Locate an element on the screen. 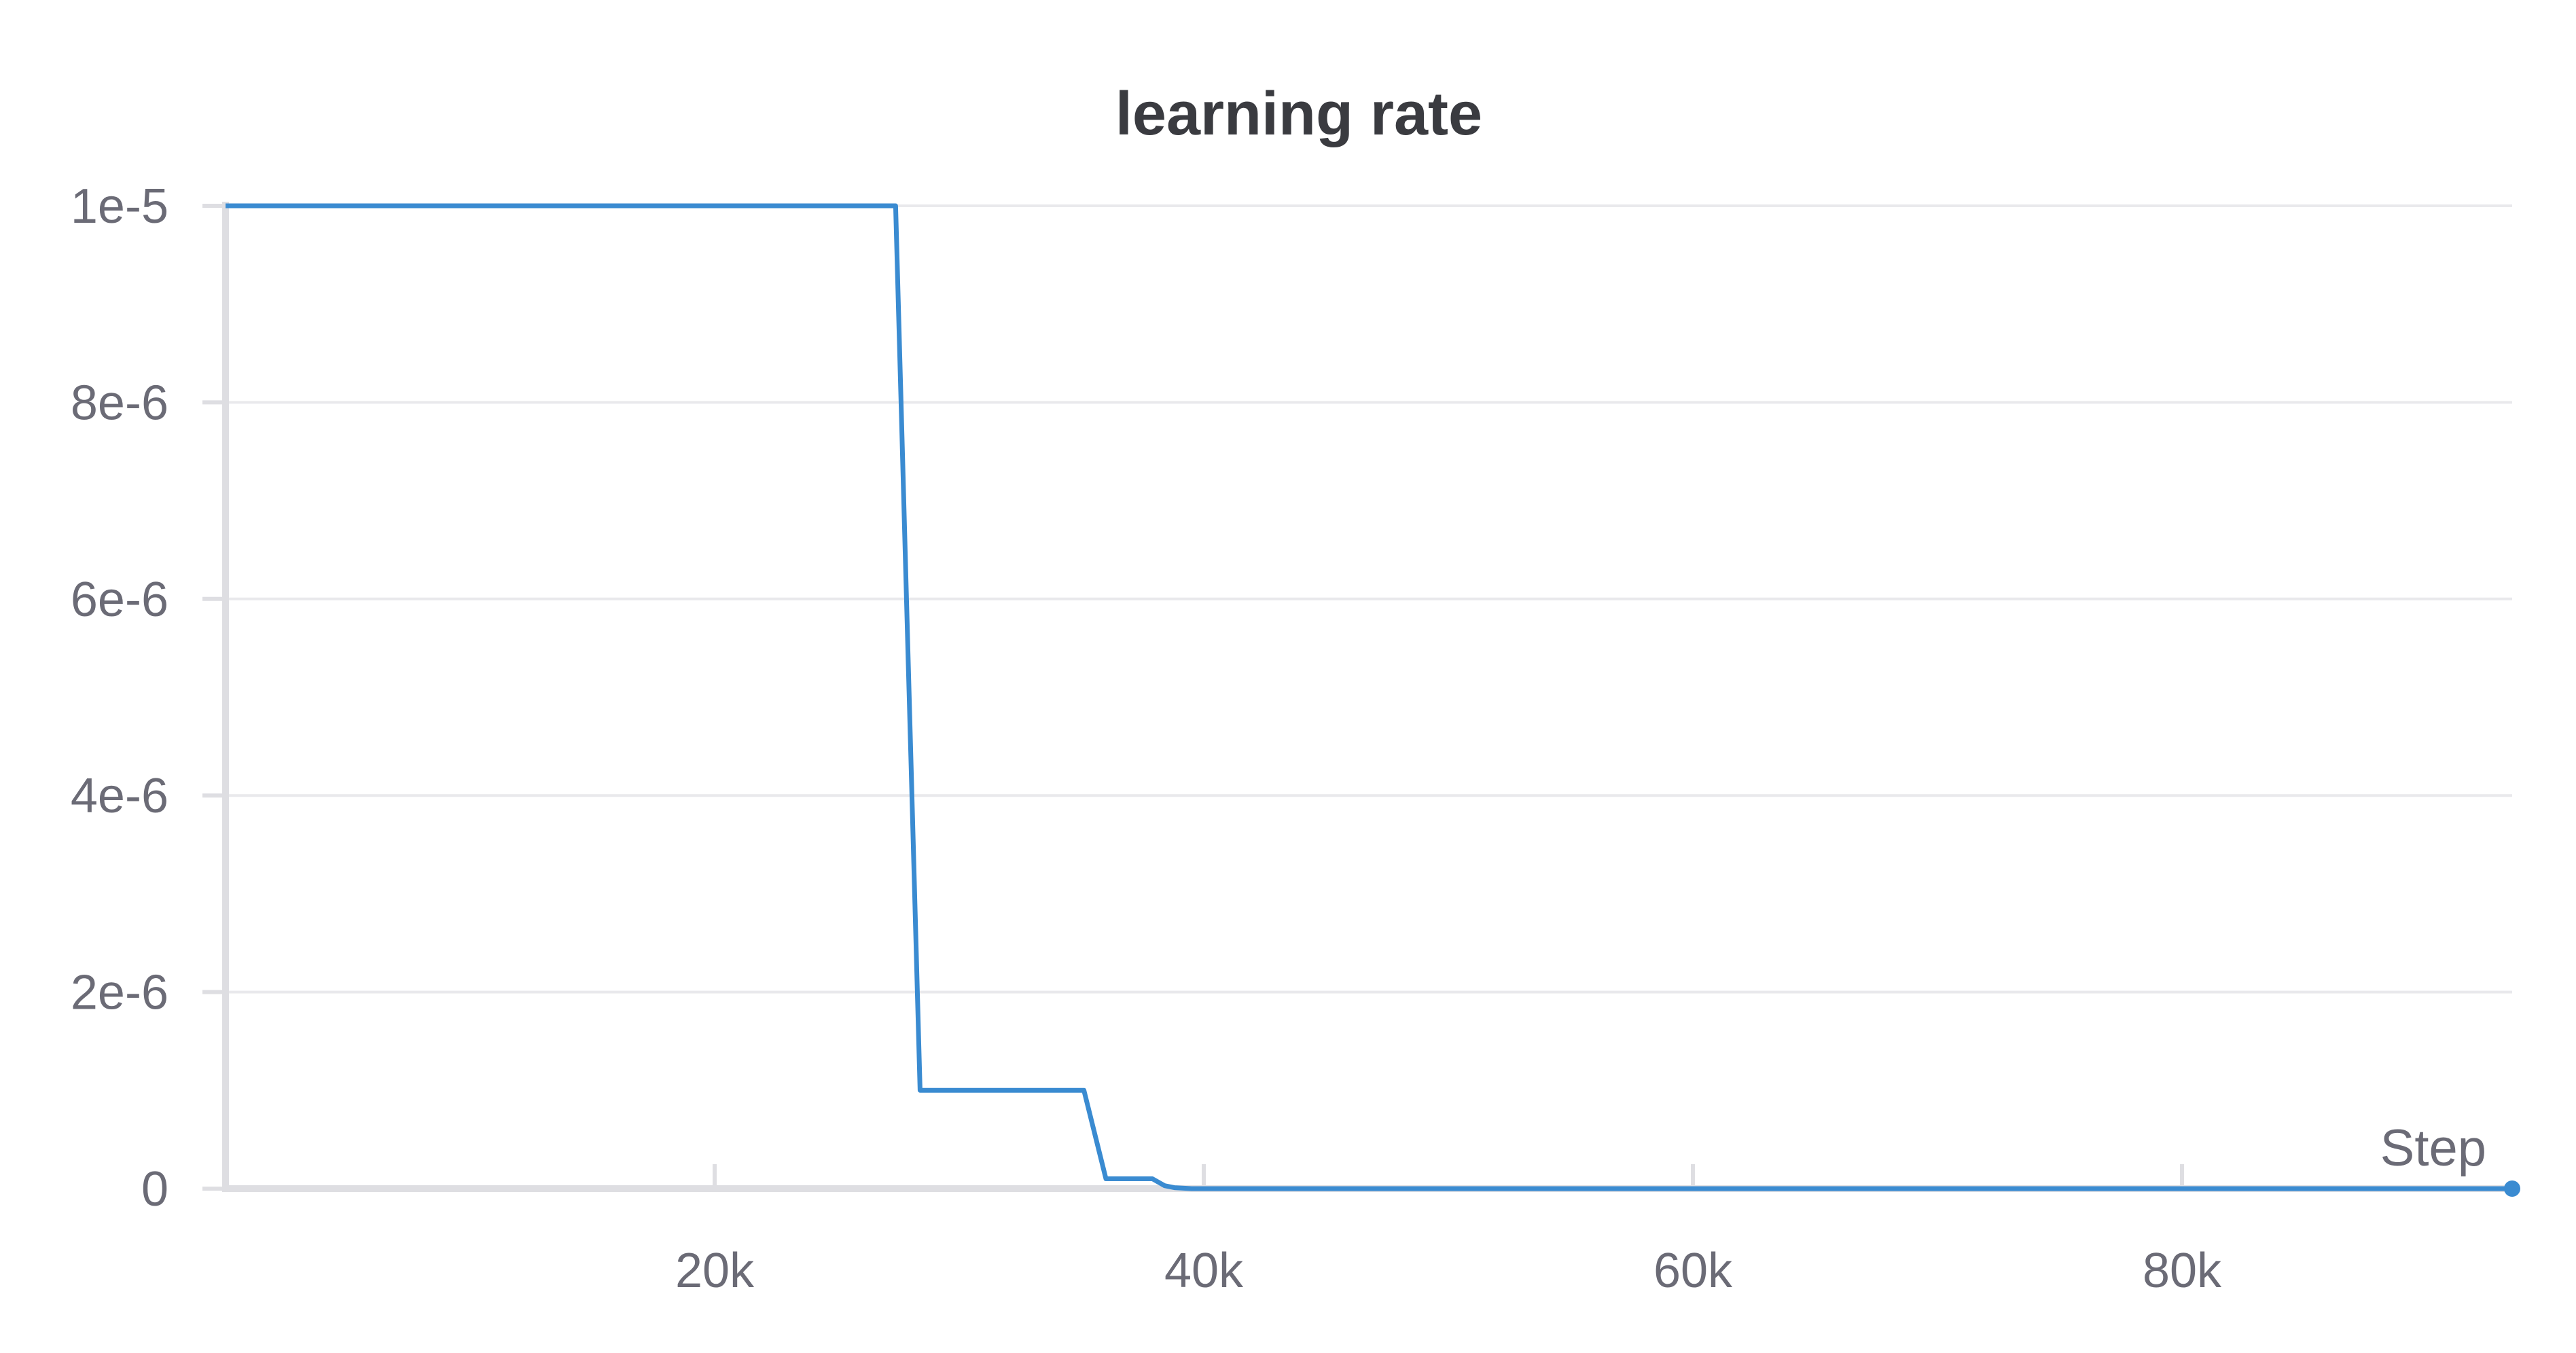  series-end-point is located at coordinates (2512, 1188).